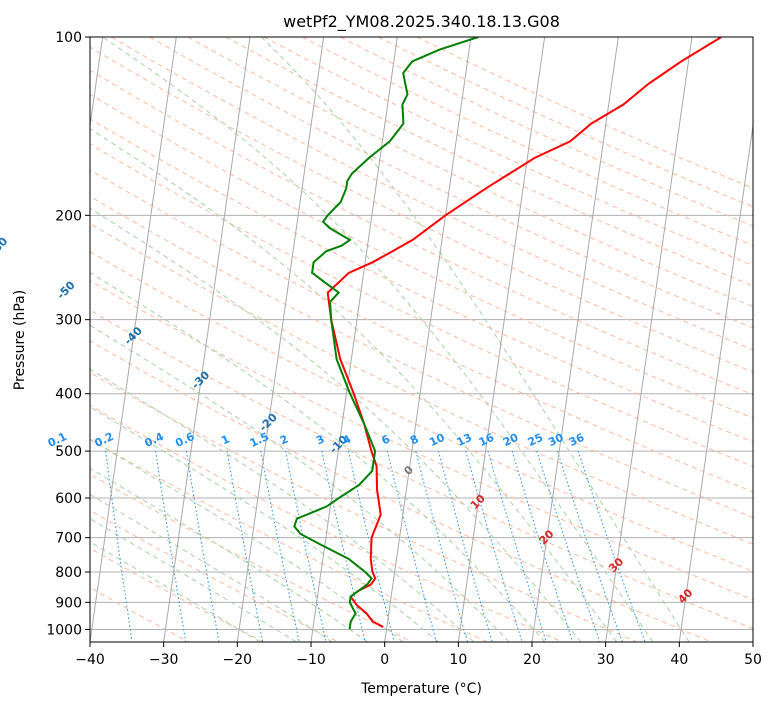 The image size is (775, 708). I want to click on x-tick-label: 20, so click(532, 660).